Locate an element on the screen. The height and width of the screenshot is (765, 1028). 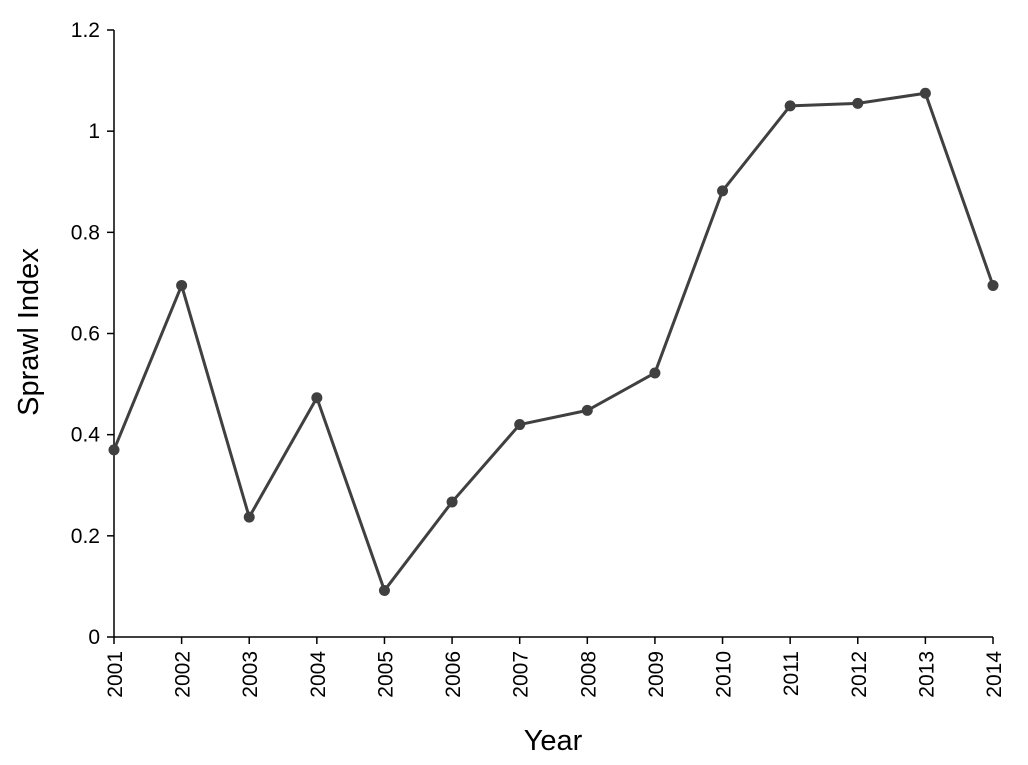
y-tick-label: 0.8 is located at coordinates (85, 232).